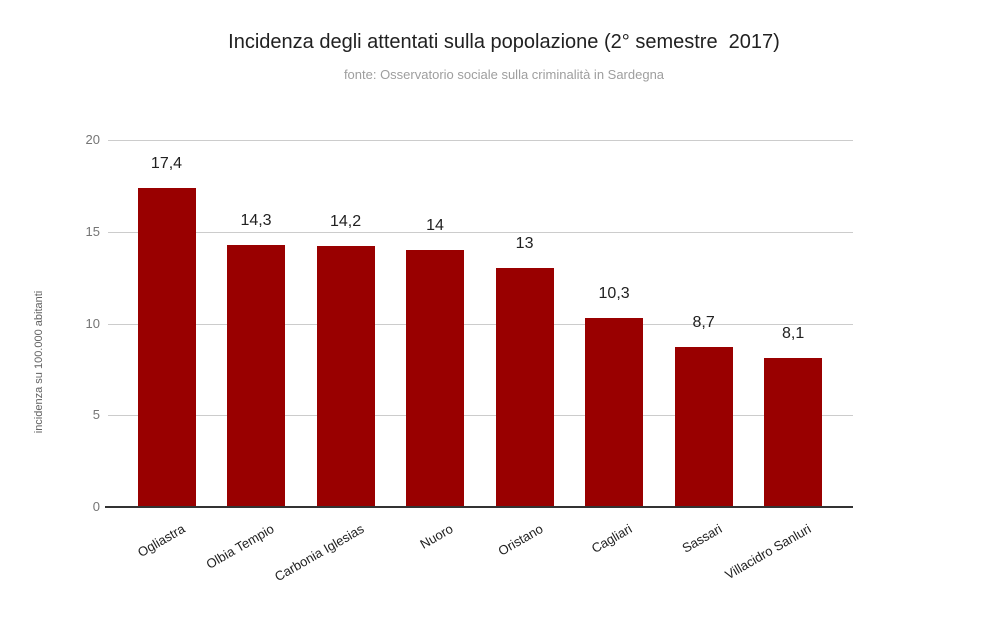 The image size is (1008, 624). What do you see at coordinates (92, 323) in the screenshot?
I see `y-tick-label-10: 10` at bounding box center [92, 323].